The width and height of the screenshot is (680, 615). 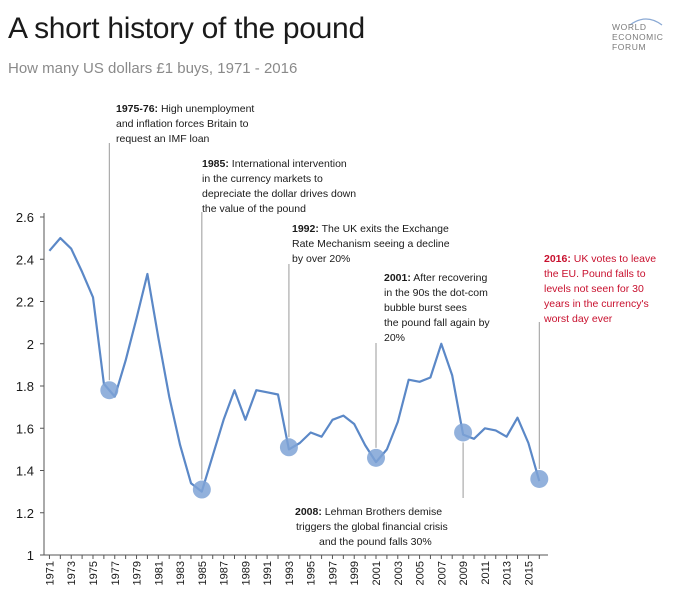 What do you see at coordinates (425, 308) in the screenshot?
I see `annotation-line: bubble burst sees` at bounding box center [425, 308].